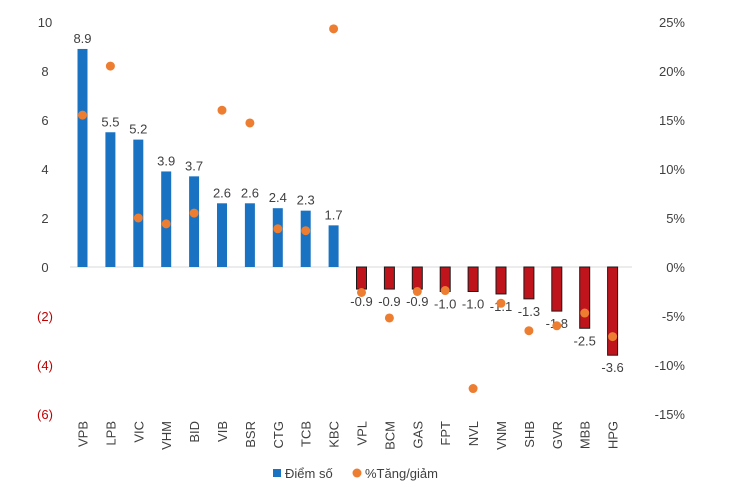 The image size is (729, 494). I want to click on point-BCM, so click(389, 318).